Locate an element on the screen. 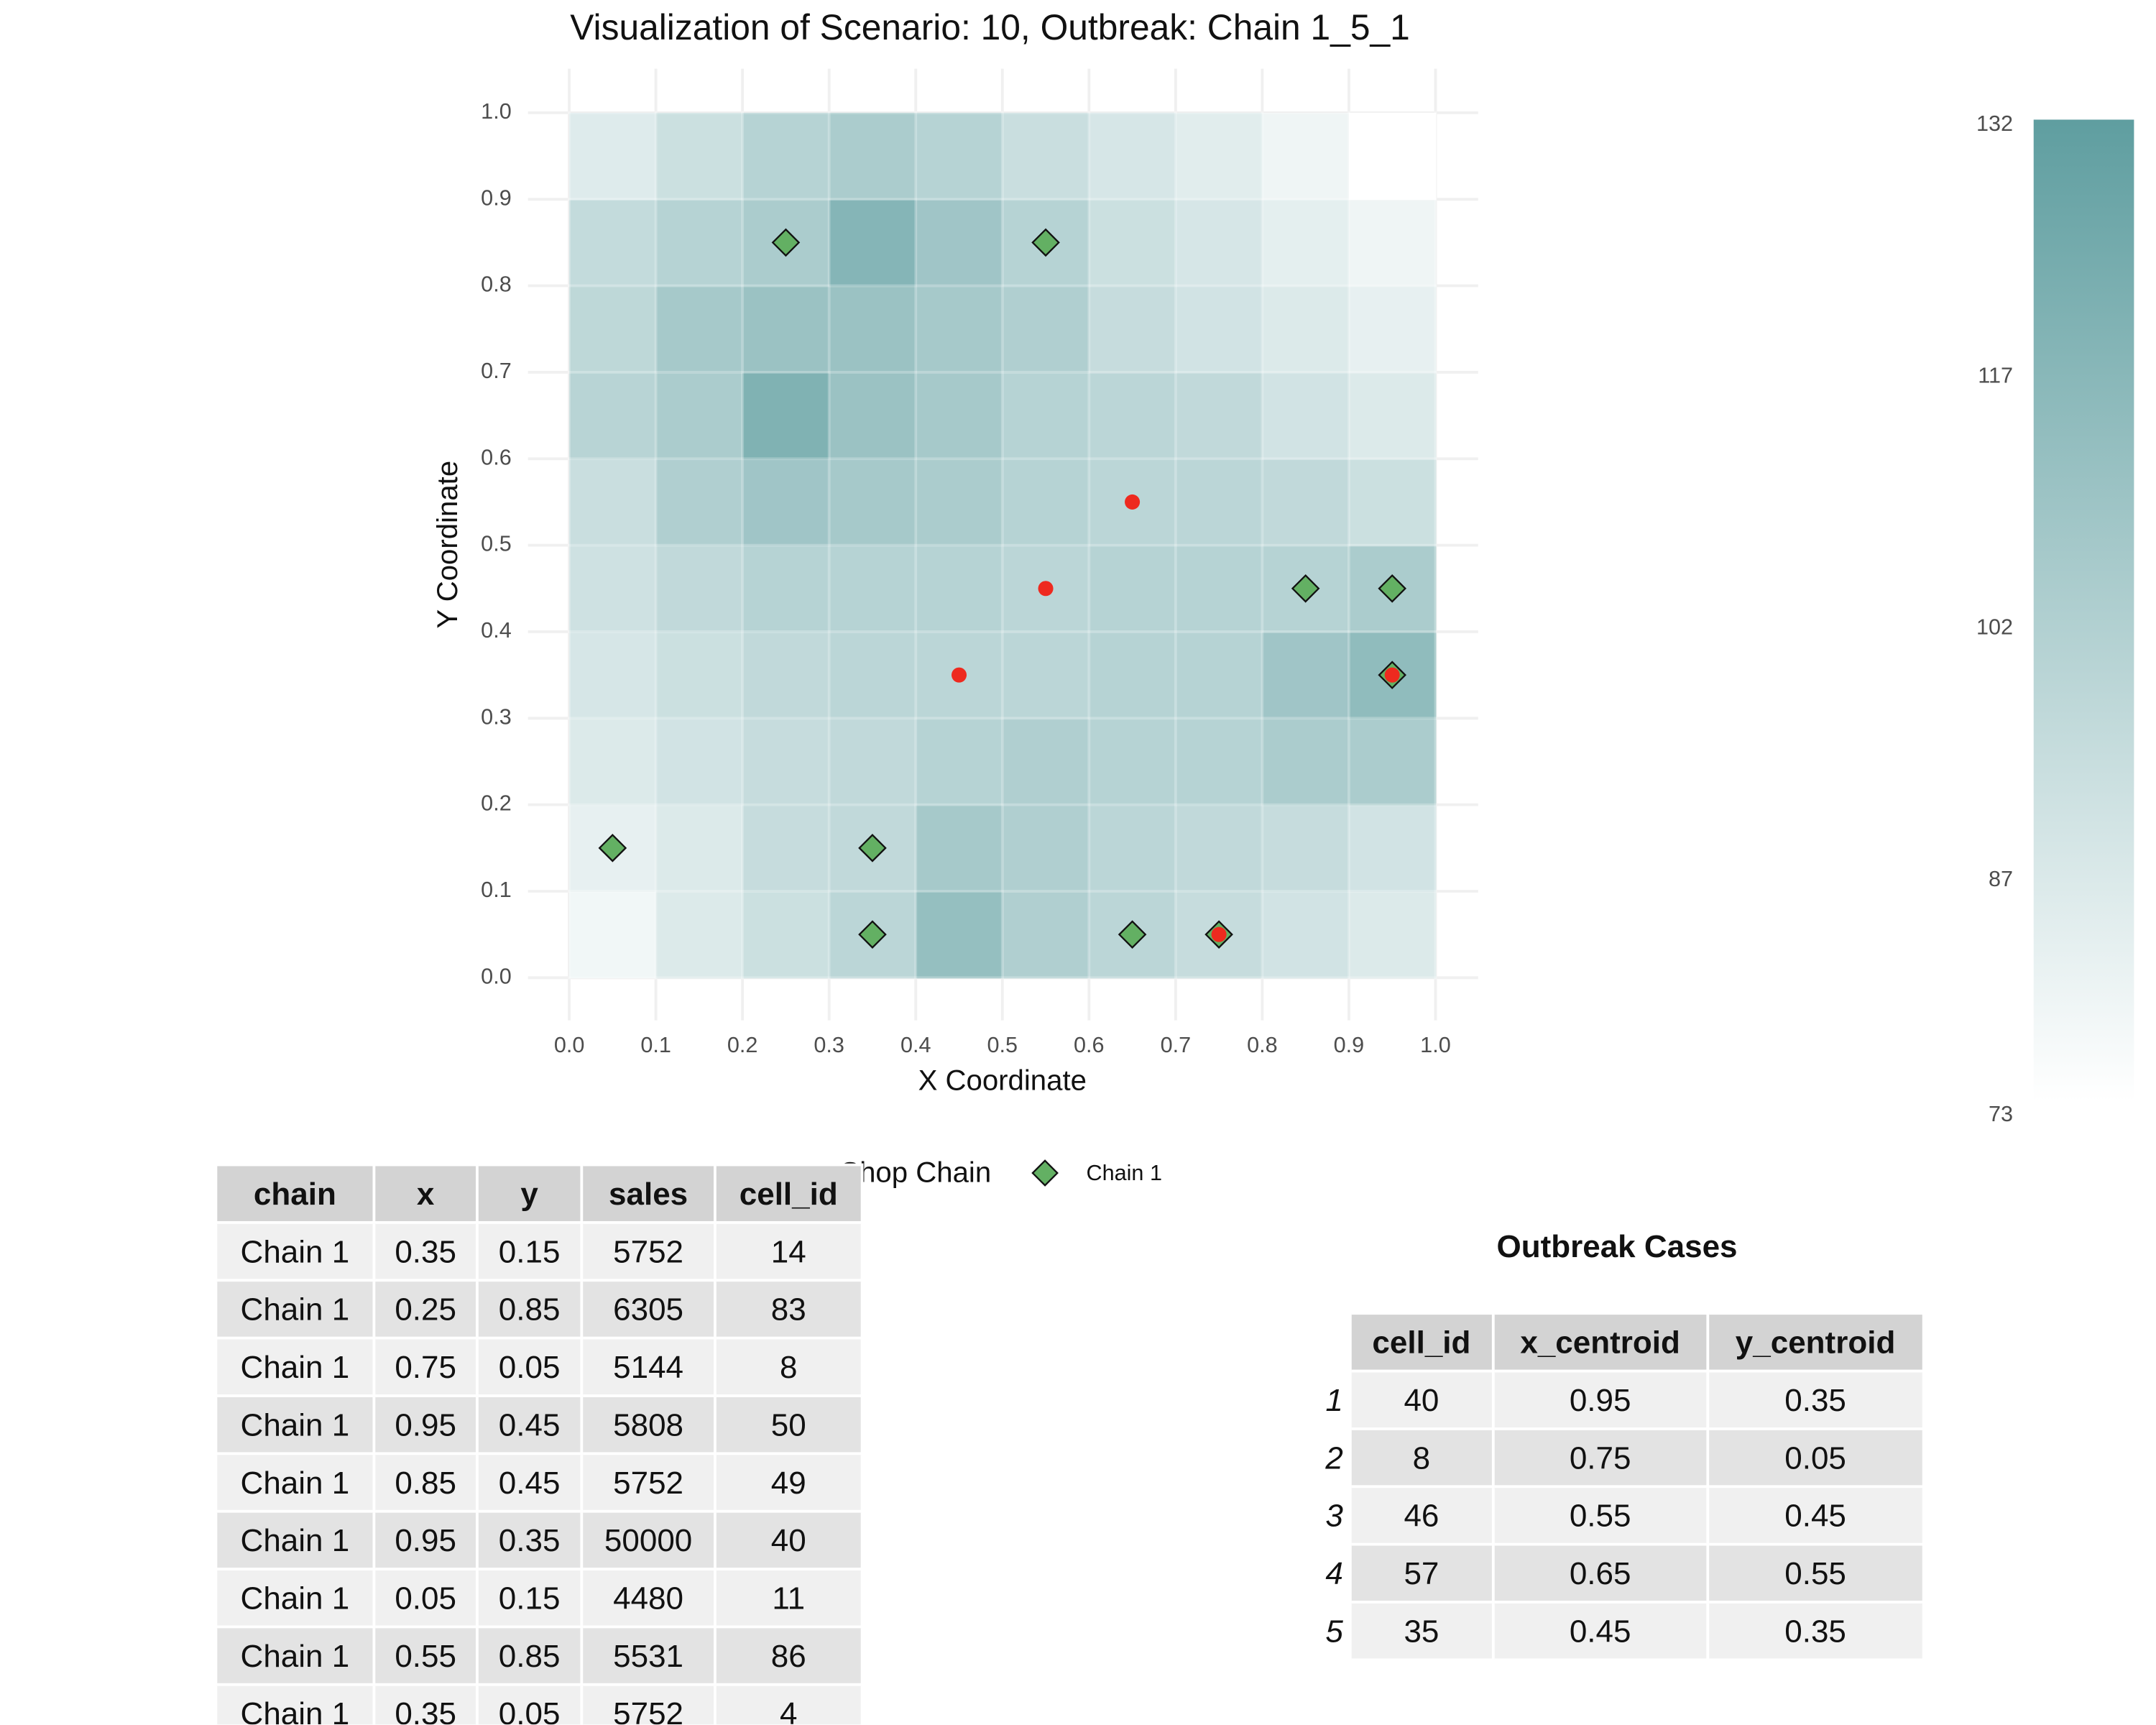 This screenshot has height=1725, width=2156. column-header: cell_id is located at coordinates (788, 1193).